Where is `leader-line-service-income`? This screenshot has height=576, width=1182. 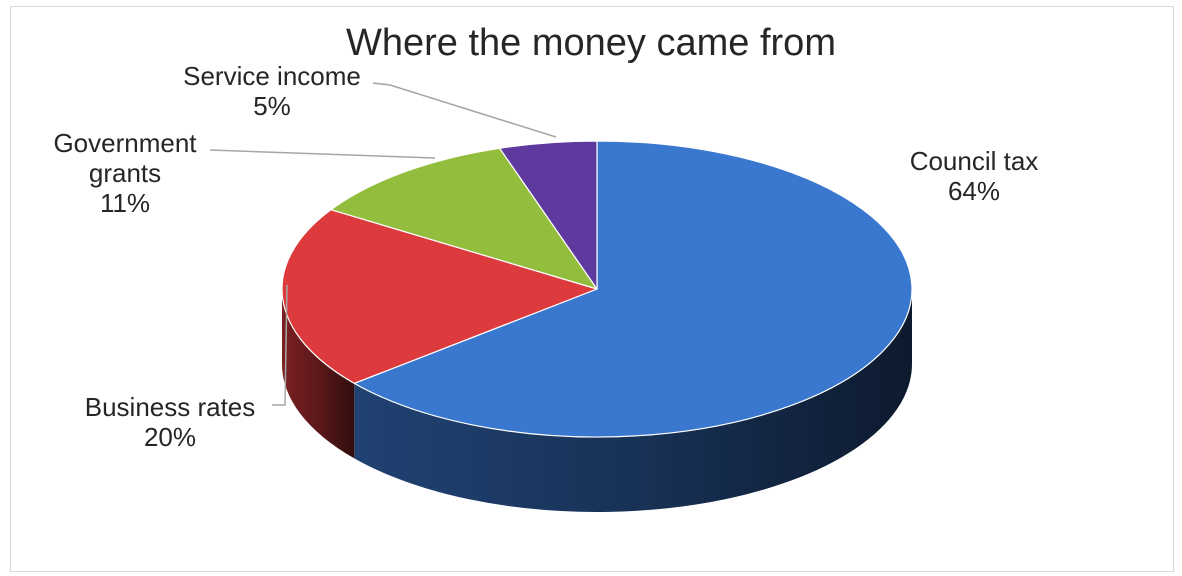
leader-line-service-income is located at coordinates (464, 110).